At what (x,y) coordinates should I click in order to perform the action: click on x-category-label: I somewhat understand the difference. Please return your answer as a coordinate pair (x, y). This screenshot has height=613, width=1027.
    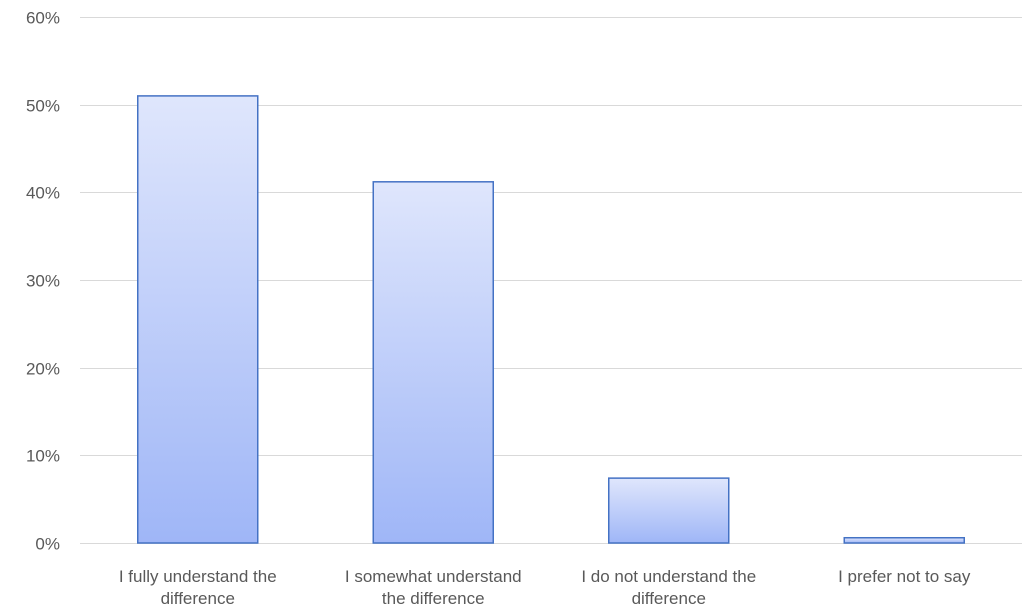
    Looking at the image, I should click on (433, 587).